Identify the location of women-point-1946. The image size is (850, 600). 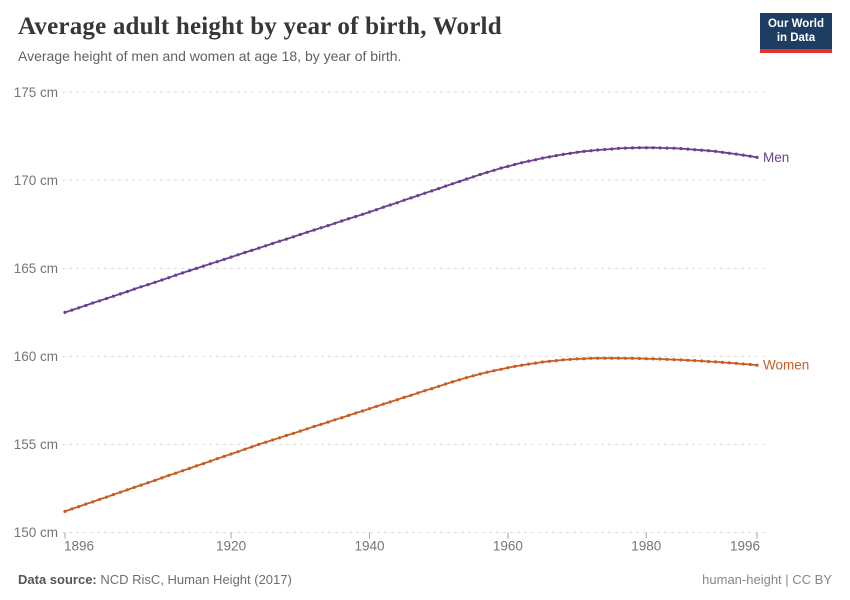
(411, 395).